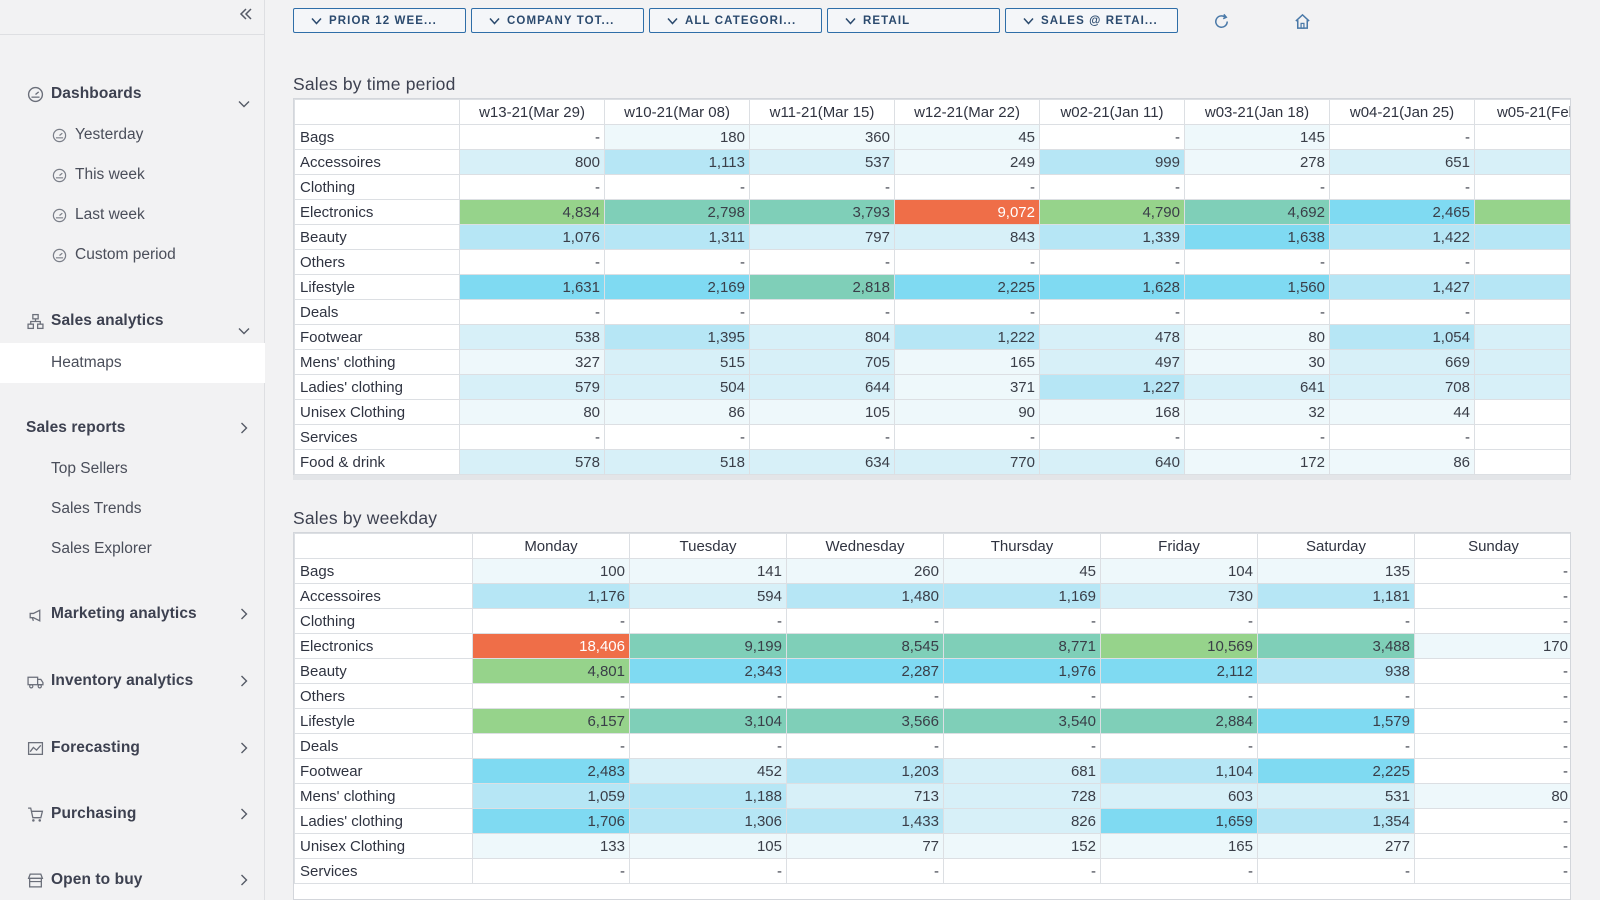 The image size is (1600, 900). I want to click on heatmap-cell: 634, so click(822, 462).